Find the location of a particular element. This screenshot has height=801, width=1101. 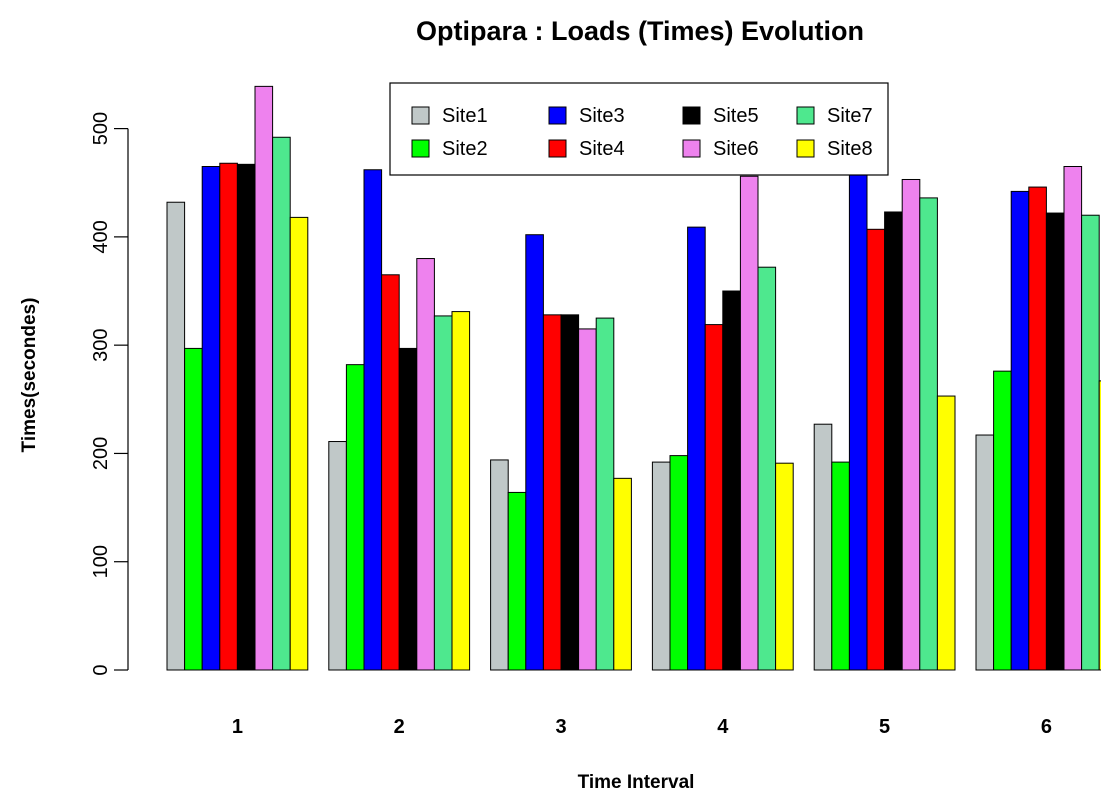

y-tick-label: 300 is located at coordinates (101, 344).